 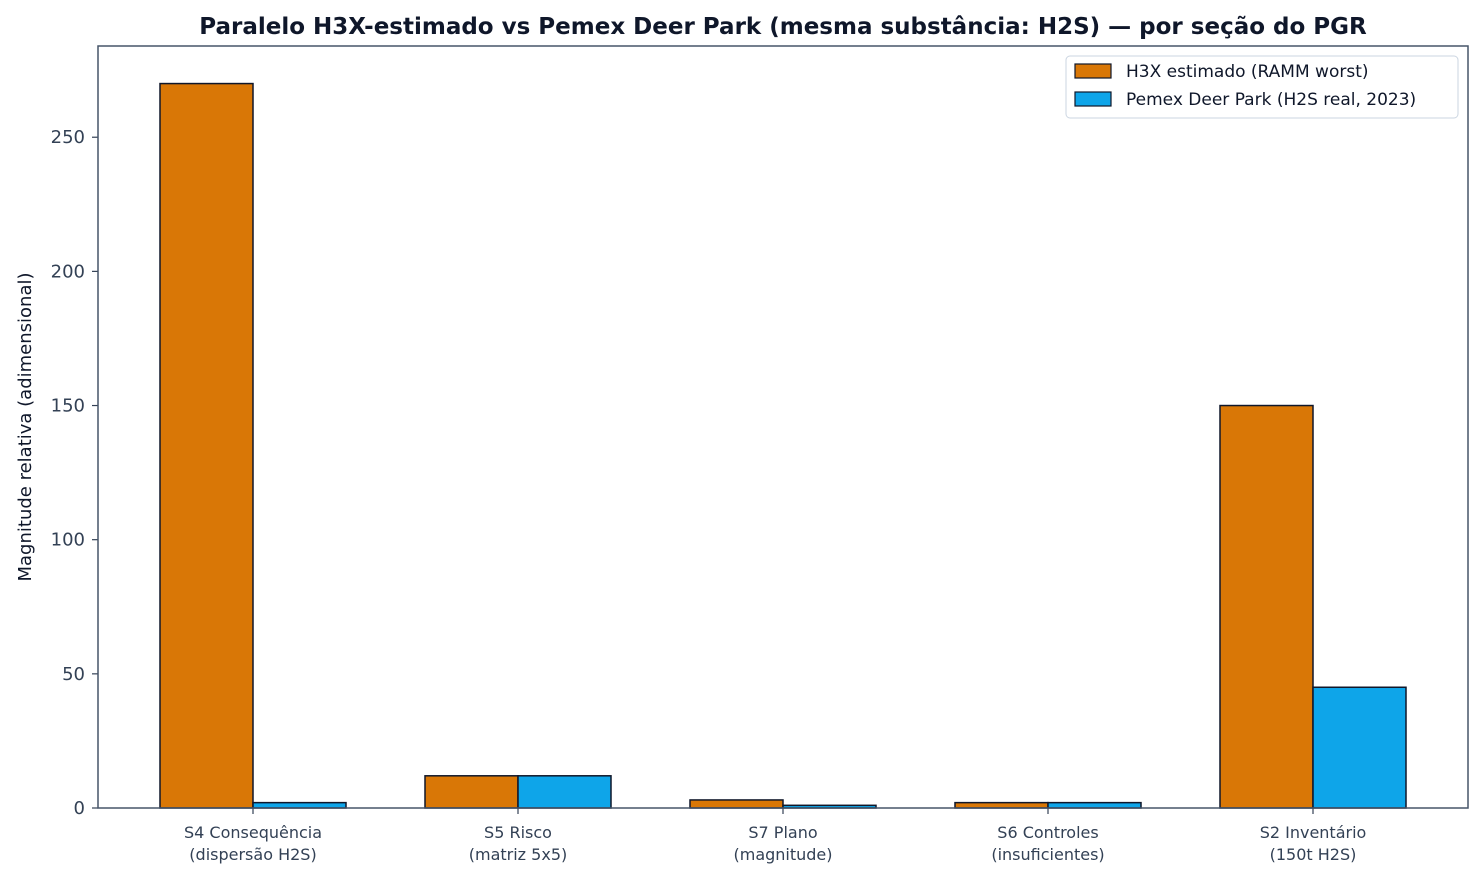 What do you see at coordinates (73, 674) in the screenshot?
I see `y-tick-label-1: 50` at bounding box center [73, 674].